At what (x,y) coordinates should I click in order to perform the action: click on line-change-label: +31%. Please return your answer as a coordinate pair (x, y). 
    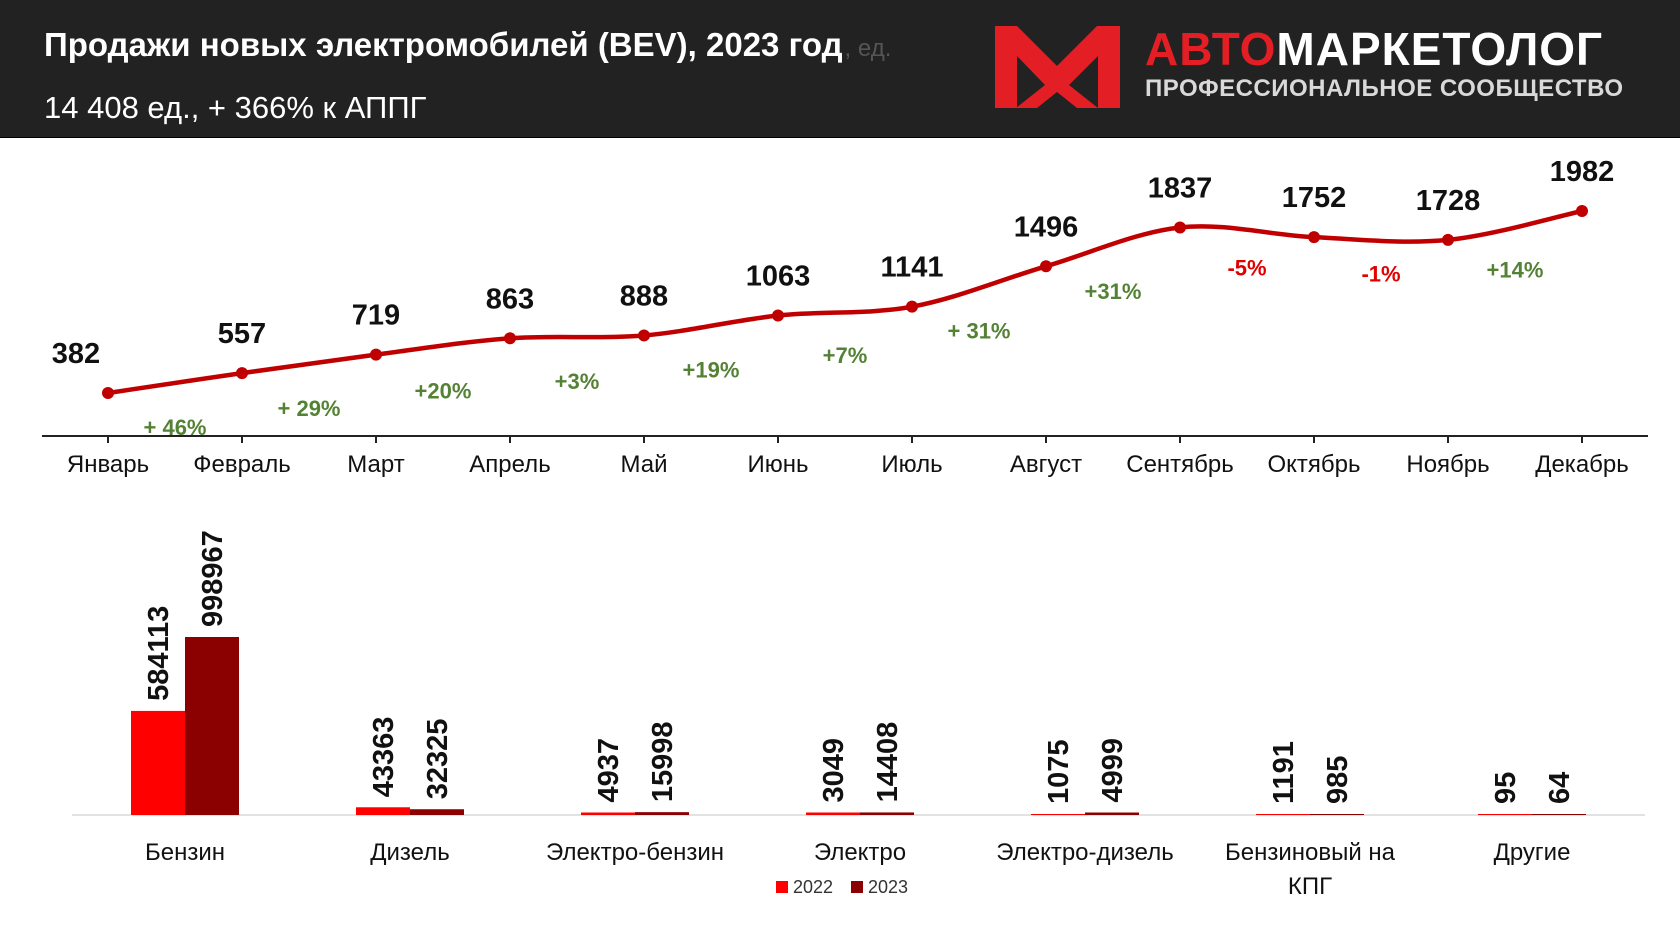
    Looking at the image, I should click on (1113, 291).